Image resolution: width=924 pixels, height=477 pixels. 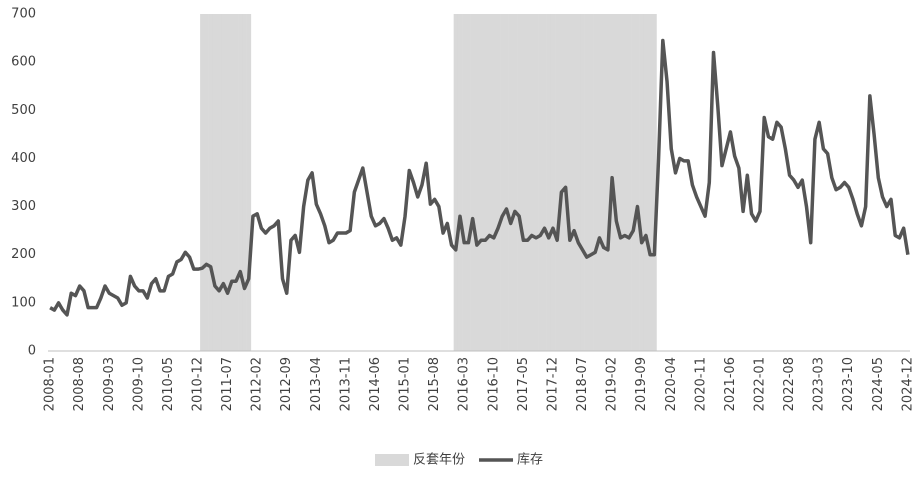 What do you see at coordinates (316, 384) in the screenshot?
I see `x-tick-label: 2013-04` at bounding box center [316, 384].